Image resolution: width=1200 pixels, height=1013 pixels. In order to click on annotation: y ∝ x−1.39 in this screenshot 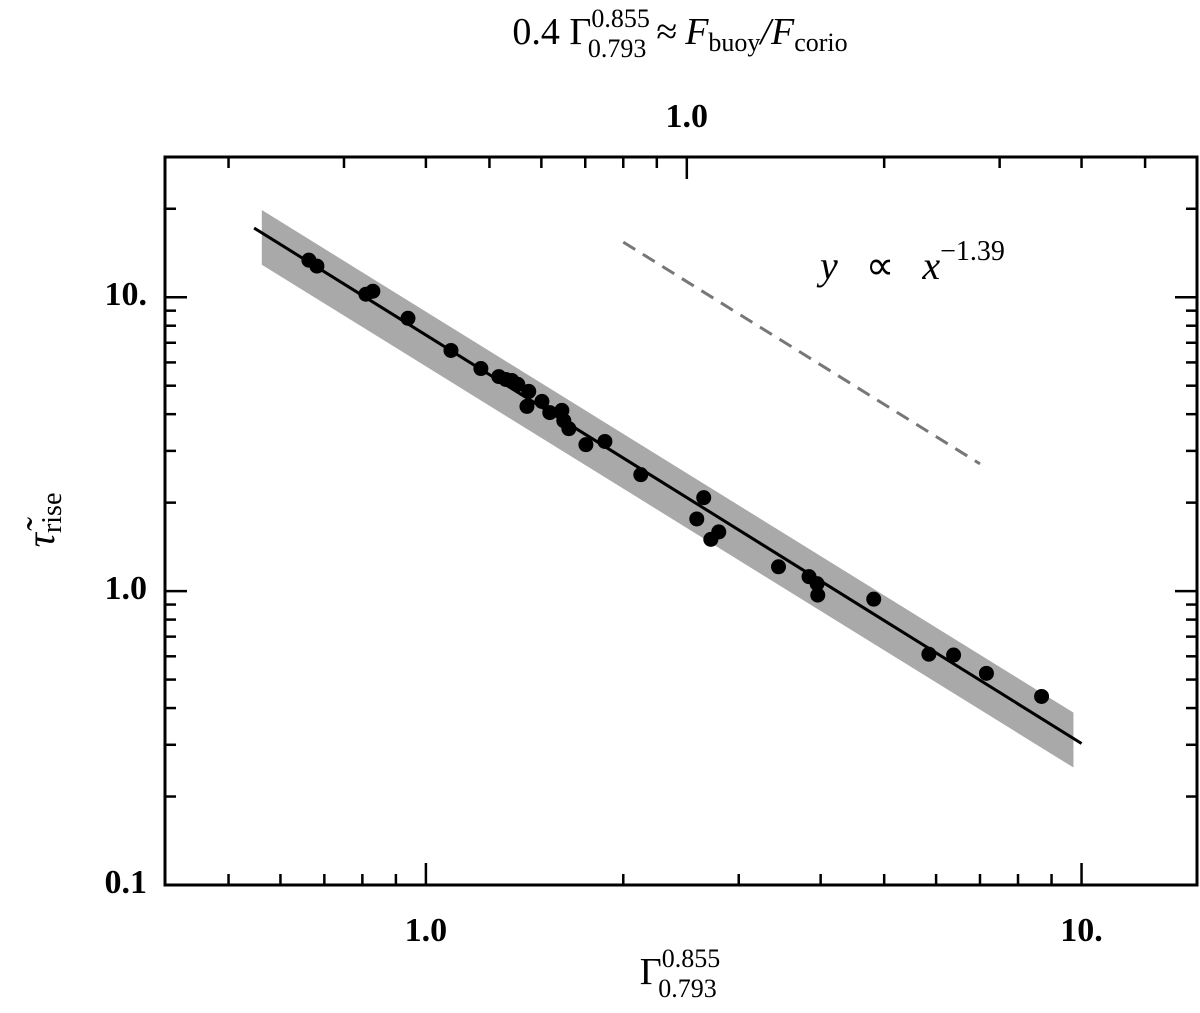, I will do `click(910, 262)`.